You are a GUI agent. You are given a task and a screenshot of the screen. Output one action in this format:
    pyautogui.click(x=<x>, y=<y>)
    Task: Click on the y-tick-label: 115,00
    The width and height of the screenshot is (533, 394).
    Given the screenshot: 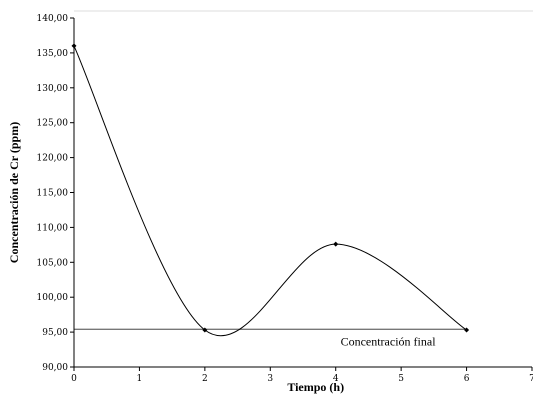 What is the action you would take?
    pyautogui.click(x=53, y=194)
    